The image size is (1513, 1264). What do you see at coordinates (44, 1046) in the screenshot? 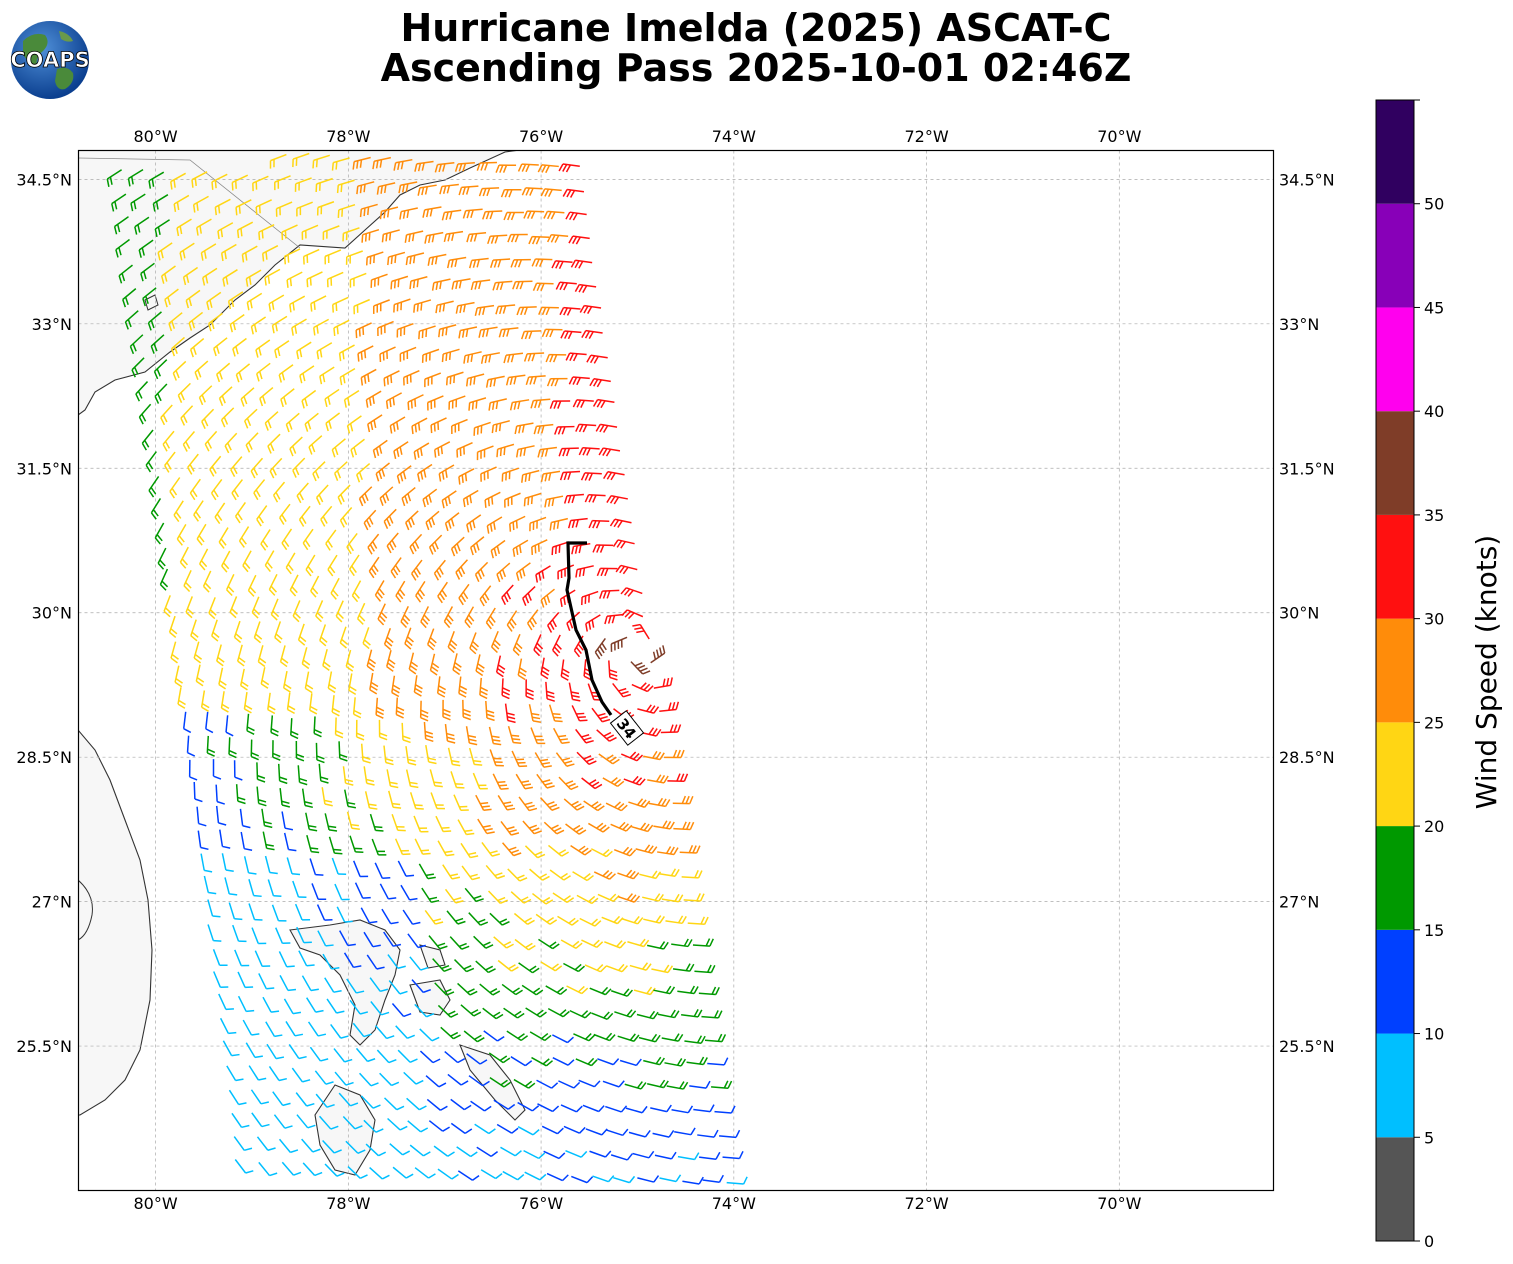
I see `lat-tick-left: 25.5°N` at bounding box center [44, 1046].